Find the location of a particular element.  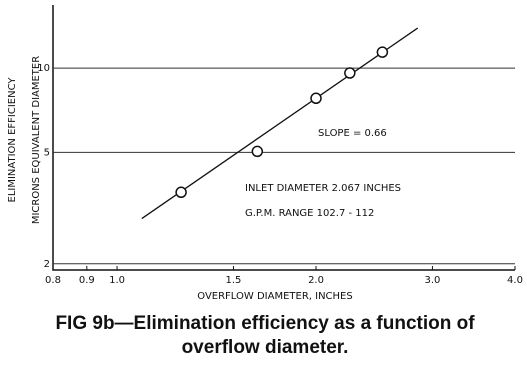

y-axis-label: MICRONS EQUIVALENT DIAMETER is located at coordinates (36, 140).